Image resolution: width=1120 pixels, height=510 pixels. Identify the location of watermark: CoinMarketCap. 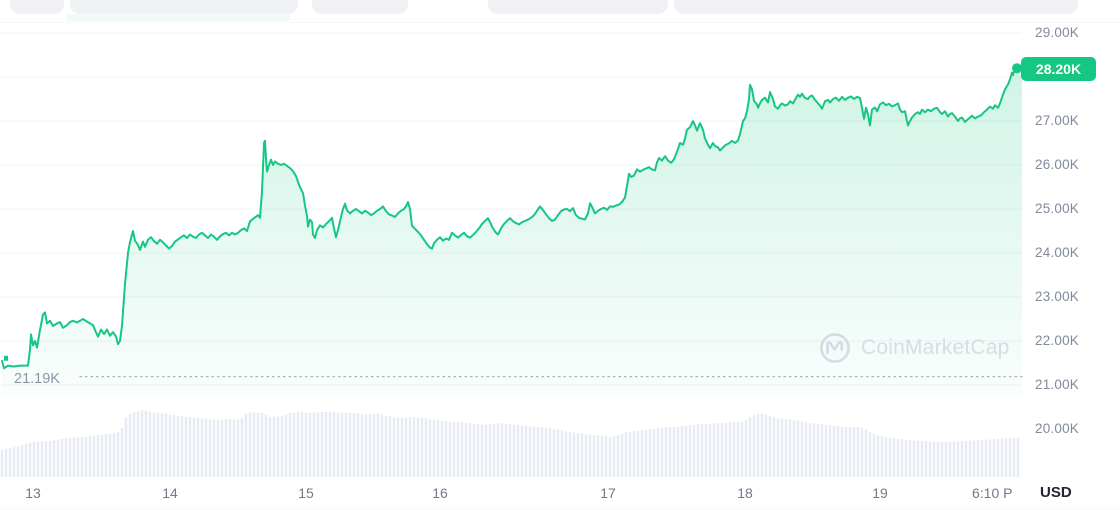
(914, 348).